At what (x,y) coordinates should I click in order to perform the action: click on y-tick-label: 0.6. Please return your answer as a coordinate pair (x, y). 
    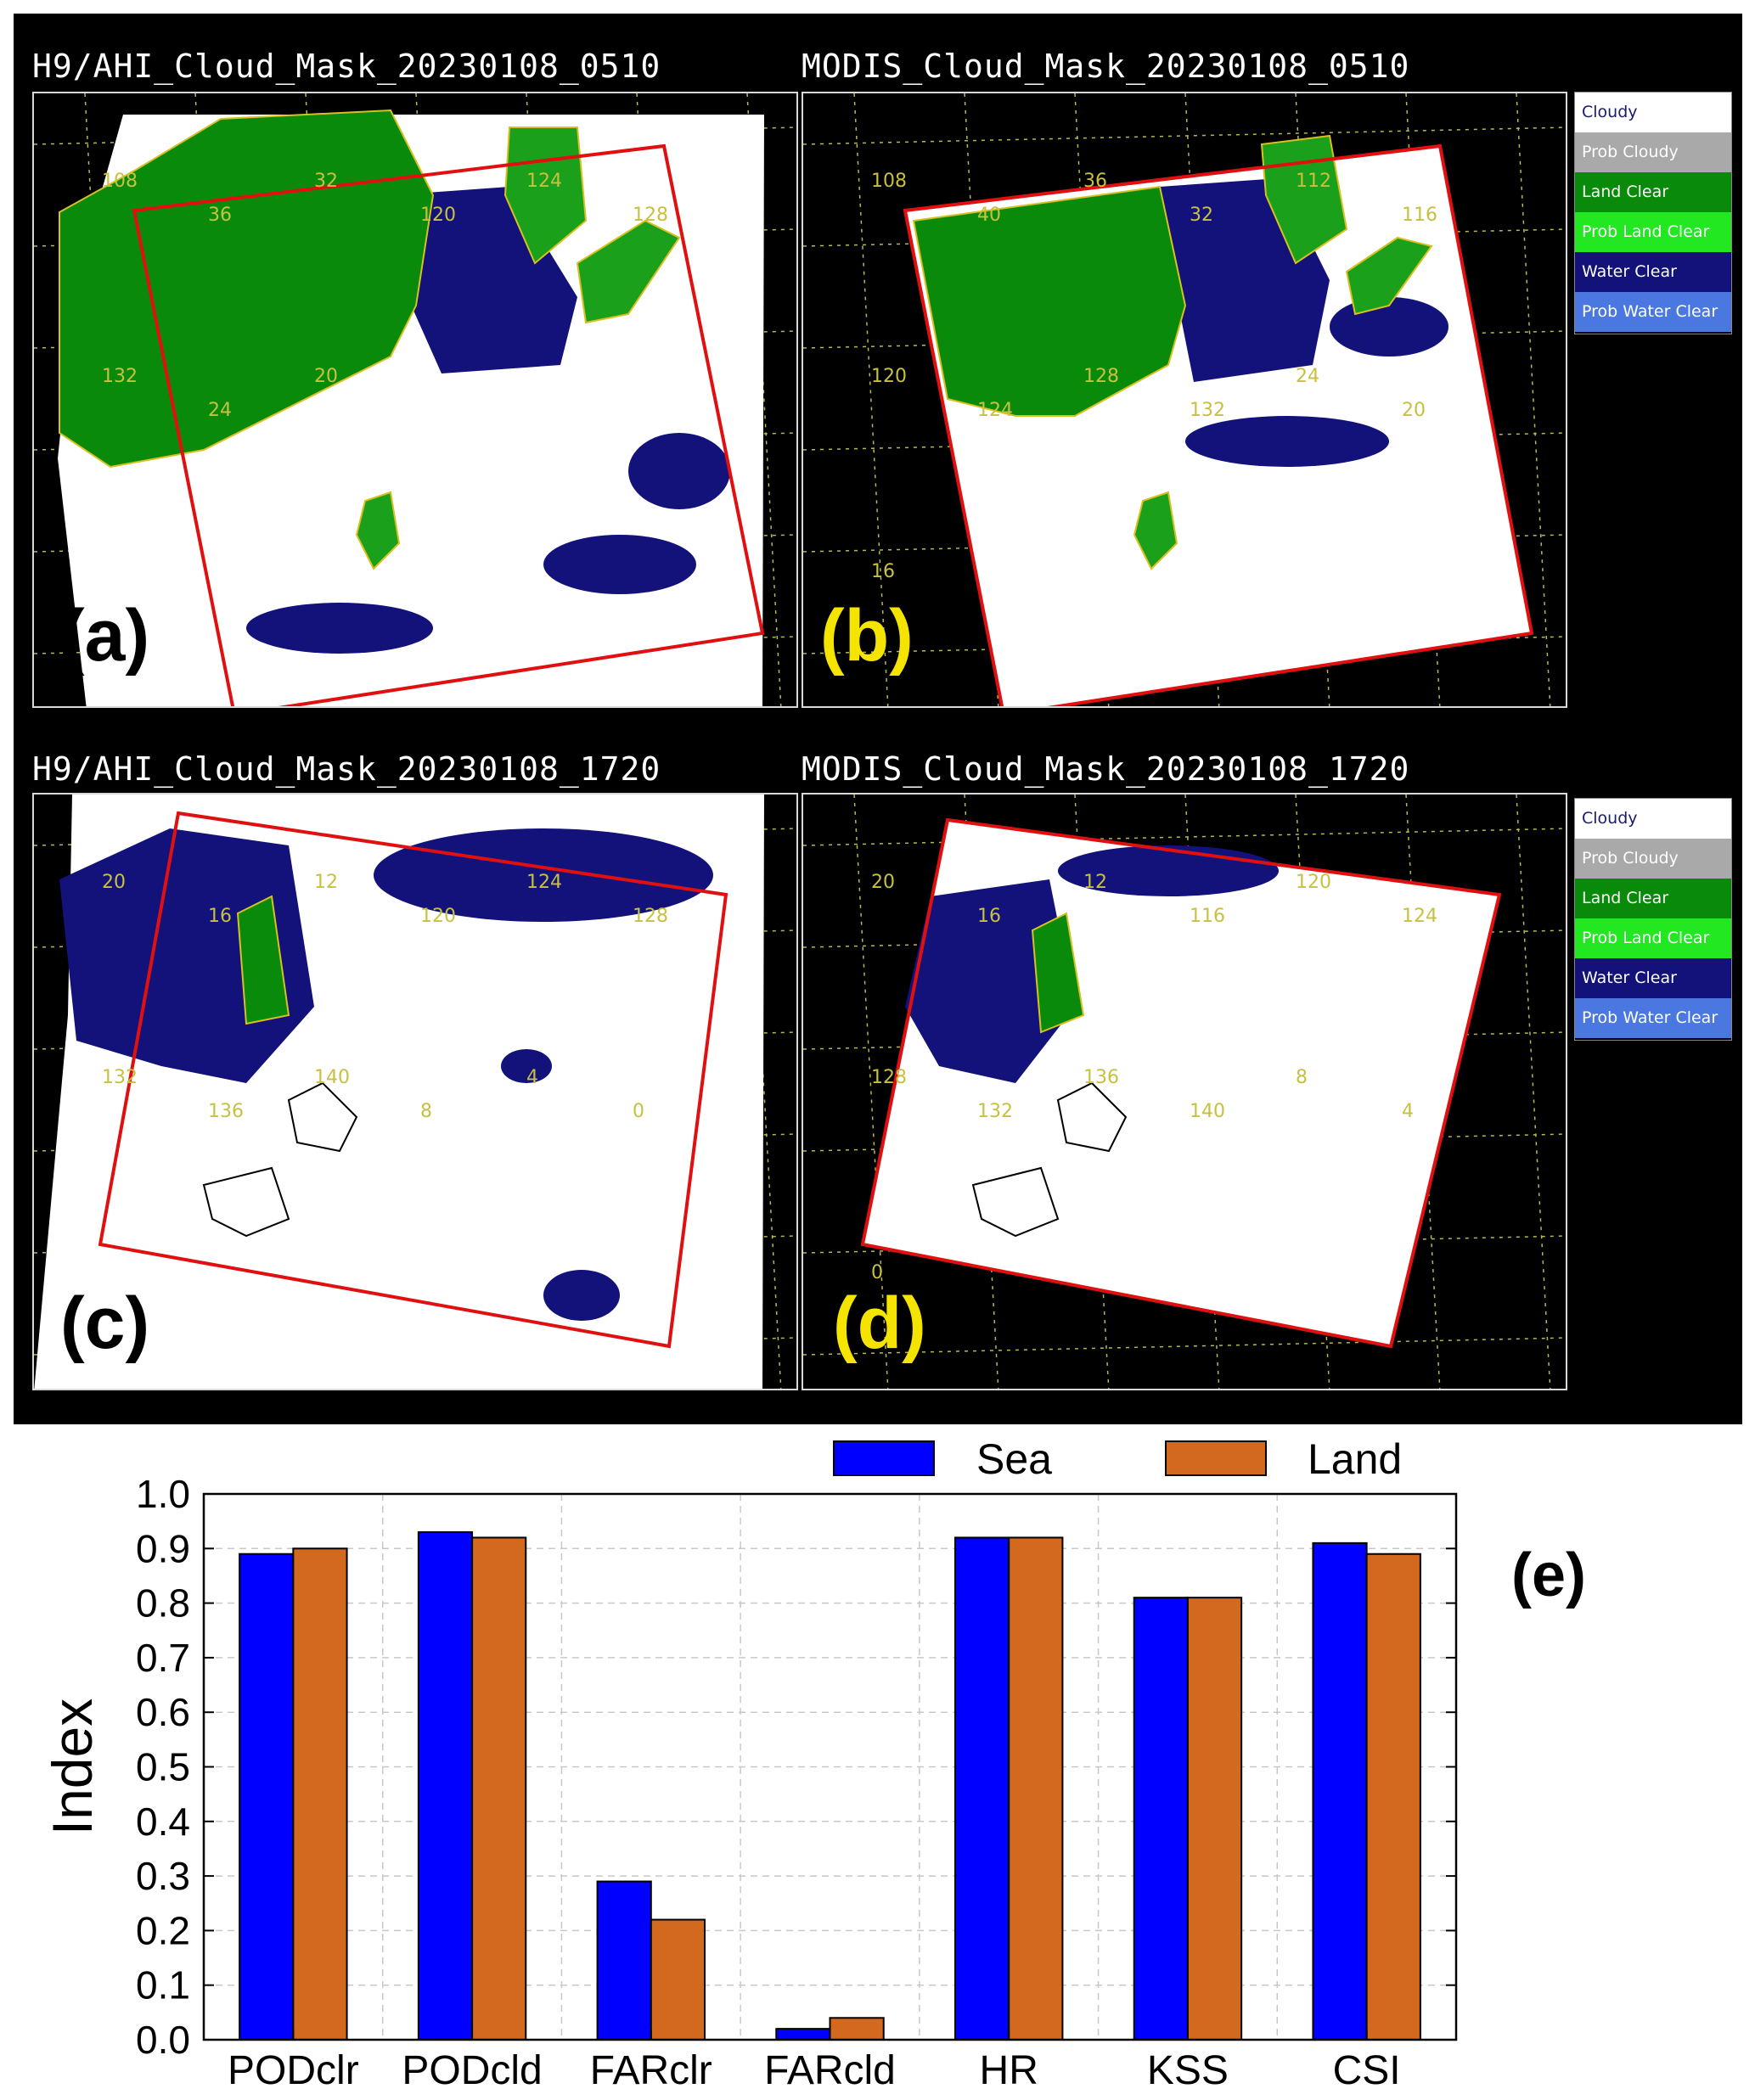
    Looking at the image, I should click on (163, 1712).